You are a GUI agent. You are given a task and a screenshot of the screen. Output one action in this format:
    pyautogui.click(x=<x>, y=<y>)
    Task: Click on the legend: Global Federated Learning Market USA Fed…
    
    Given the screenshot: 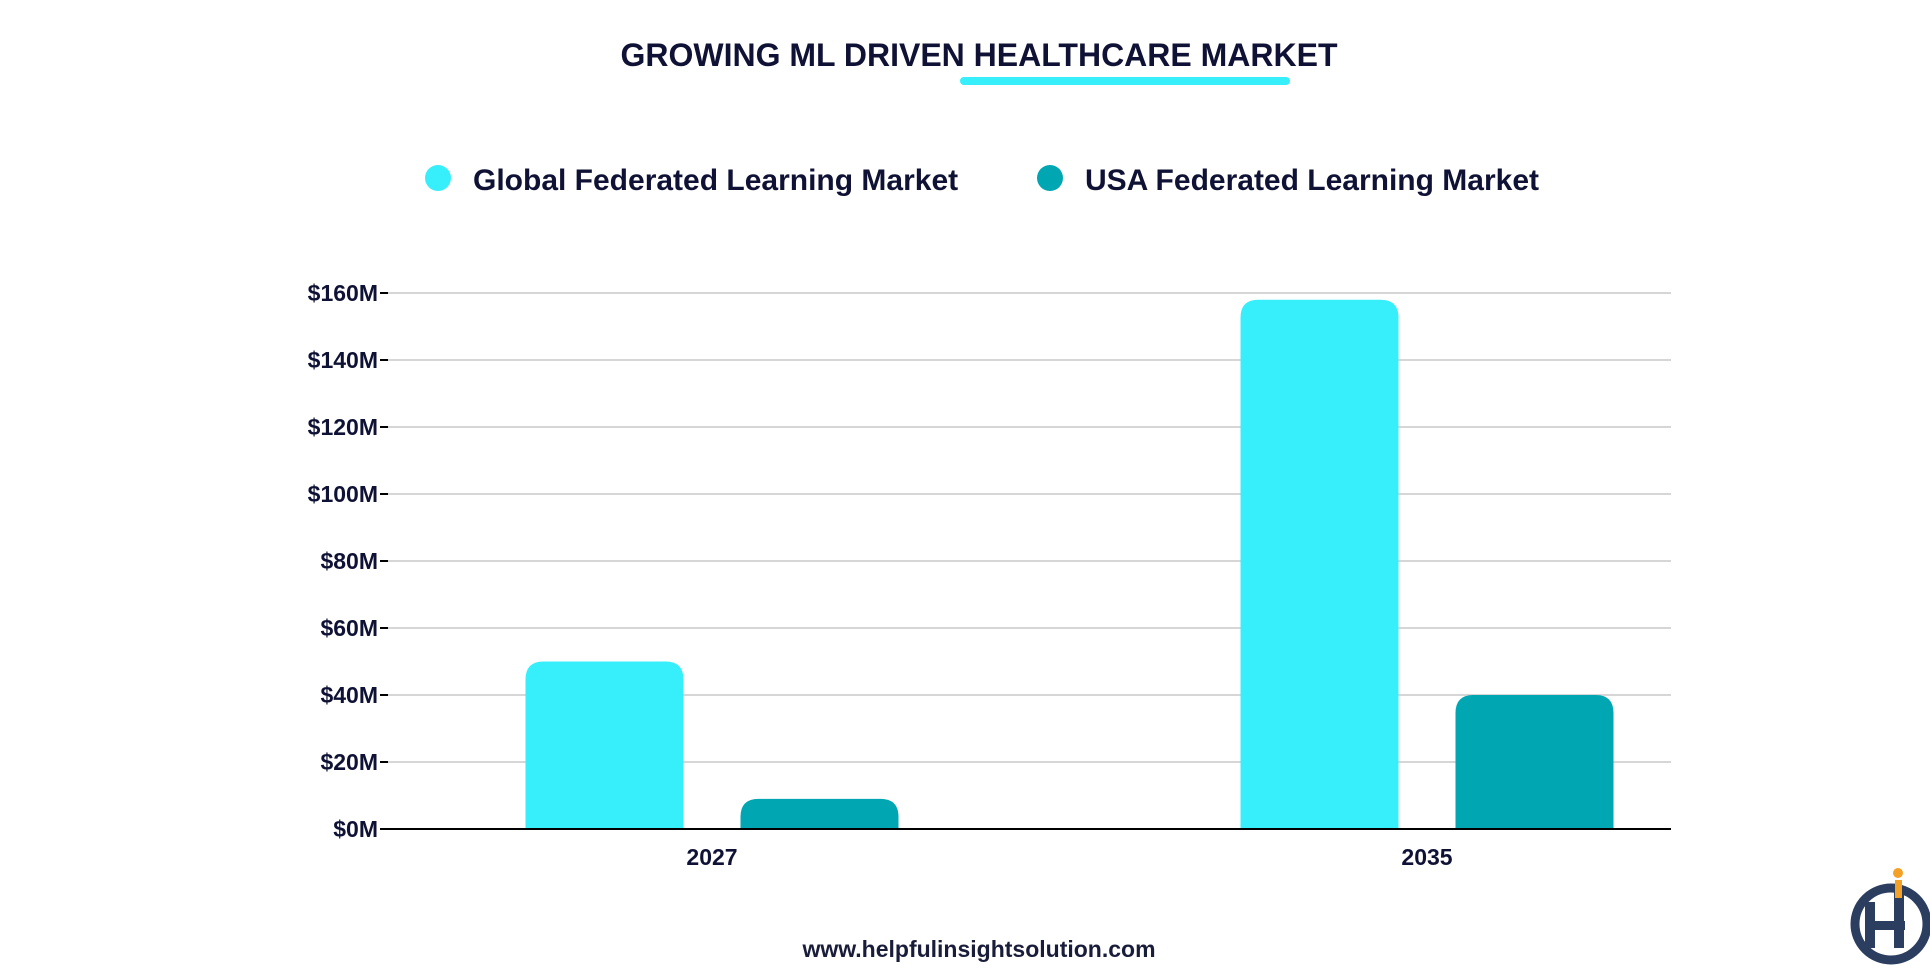 What is the action you would take?
    pyautogui.click(x=982, y=180)
    